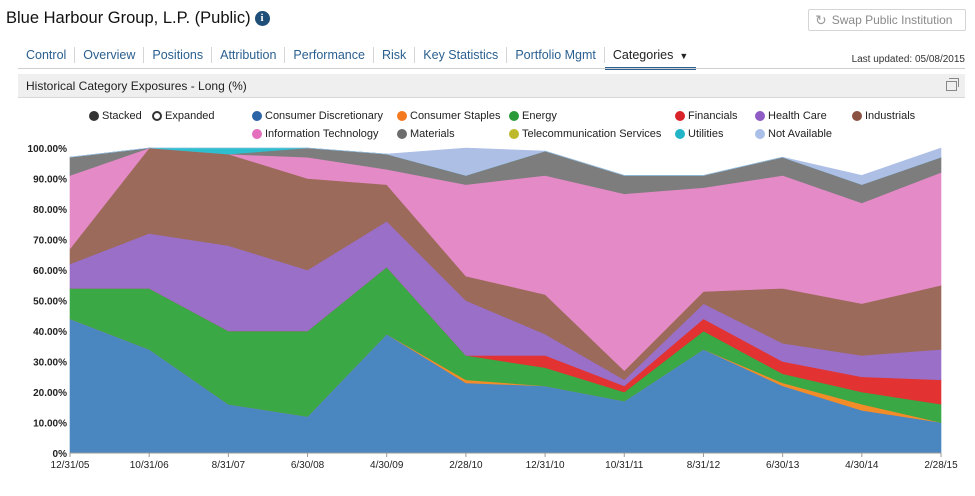 Image resolution: width=975 pixels, height=496 pixels. Describe the element at coordinates (157, 116) in the screenshot. I see `radio-empty-icon` at that location.